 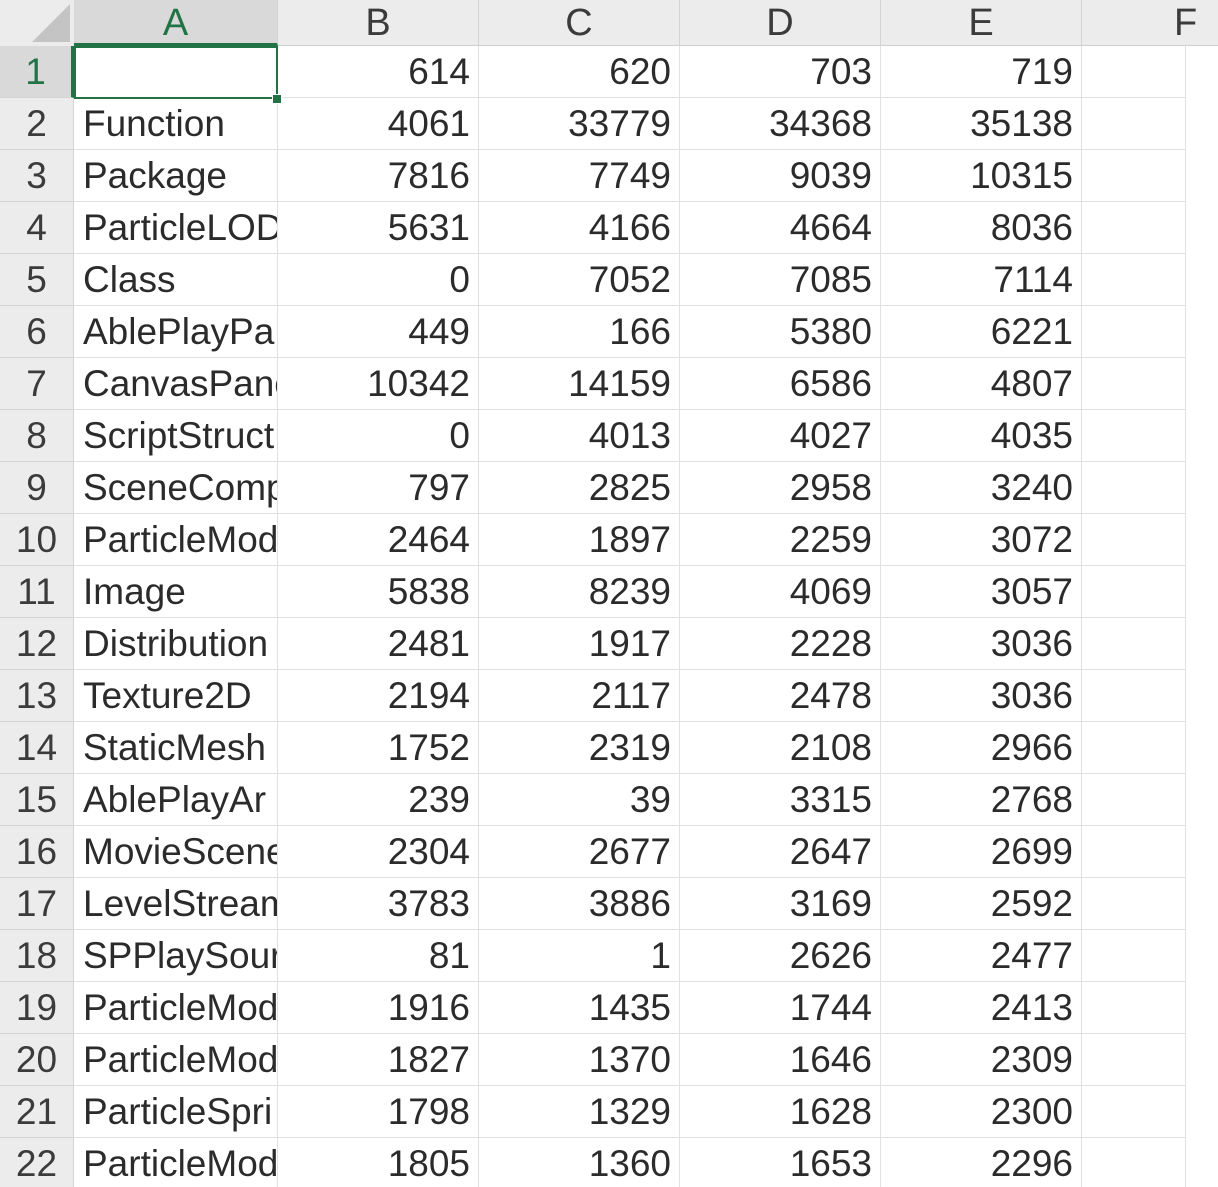 What do you see at coordinates (780, 488) in the screenshot?
I see `cell-d9: 2958` at bounding box center [780, 488].